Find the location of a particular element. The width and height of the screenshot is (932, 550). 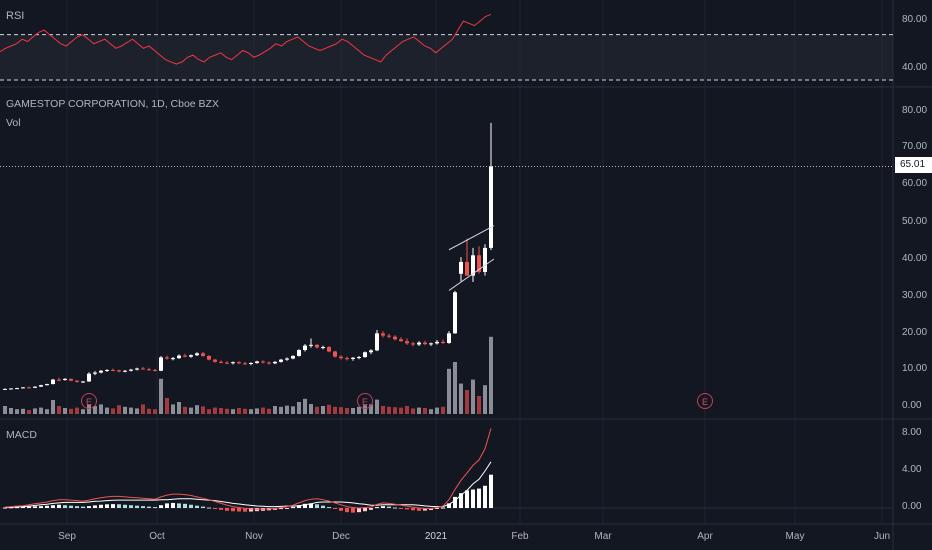

symbol-title: GAMESTOP CORPORATION, 1D, Cboe BZX is located at coordinates (112, 104).